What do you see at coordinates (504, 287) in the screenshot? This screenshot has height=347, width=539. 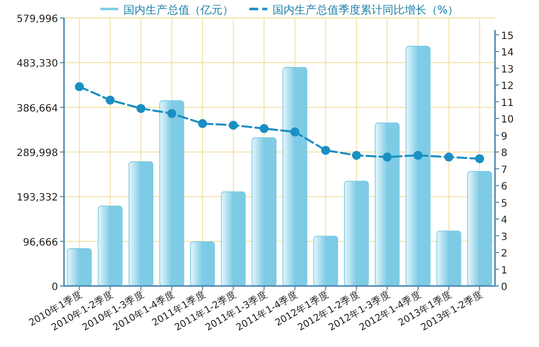 I see `y2-tick-label: 0` at bounding box center [504, 287].